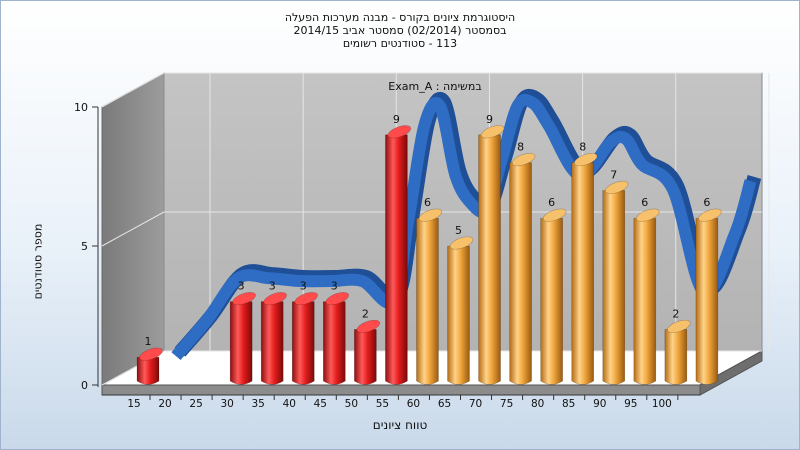 The width and height of the screenshot is (800, 450). What do you see at coordinates (226, 404) in the screenshot?
I see `x-tick-label: 30` at bounding box center [226, 404].